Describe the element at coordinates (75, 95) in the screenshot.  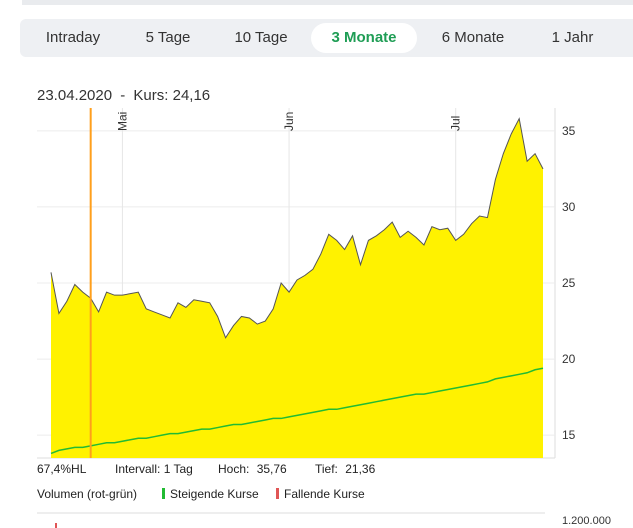
I see `cursor-date: 23.04.2020` at that location.